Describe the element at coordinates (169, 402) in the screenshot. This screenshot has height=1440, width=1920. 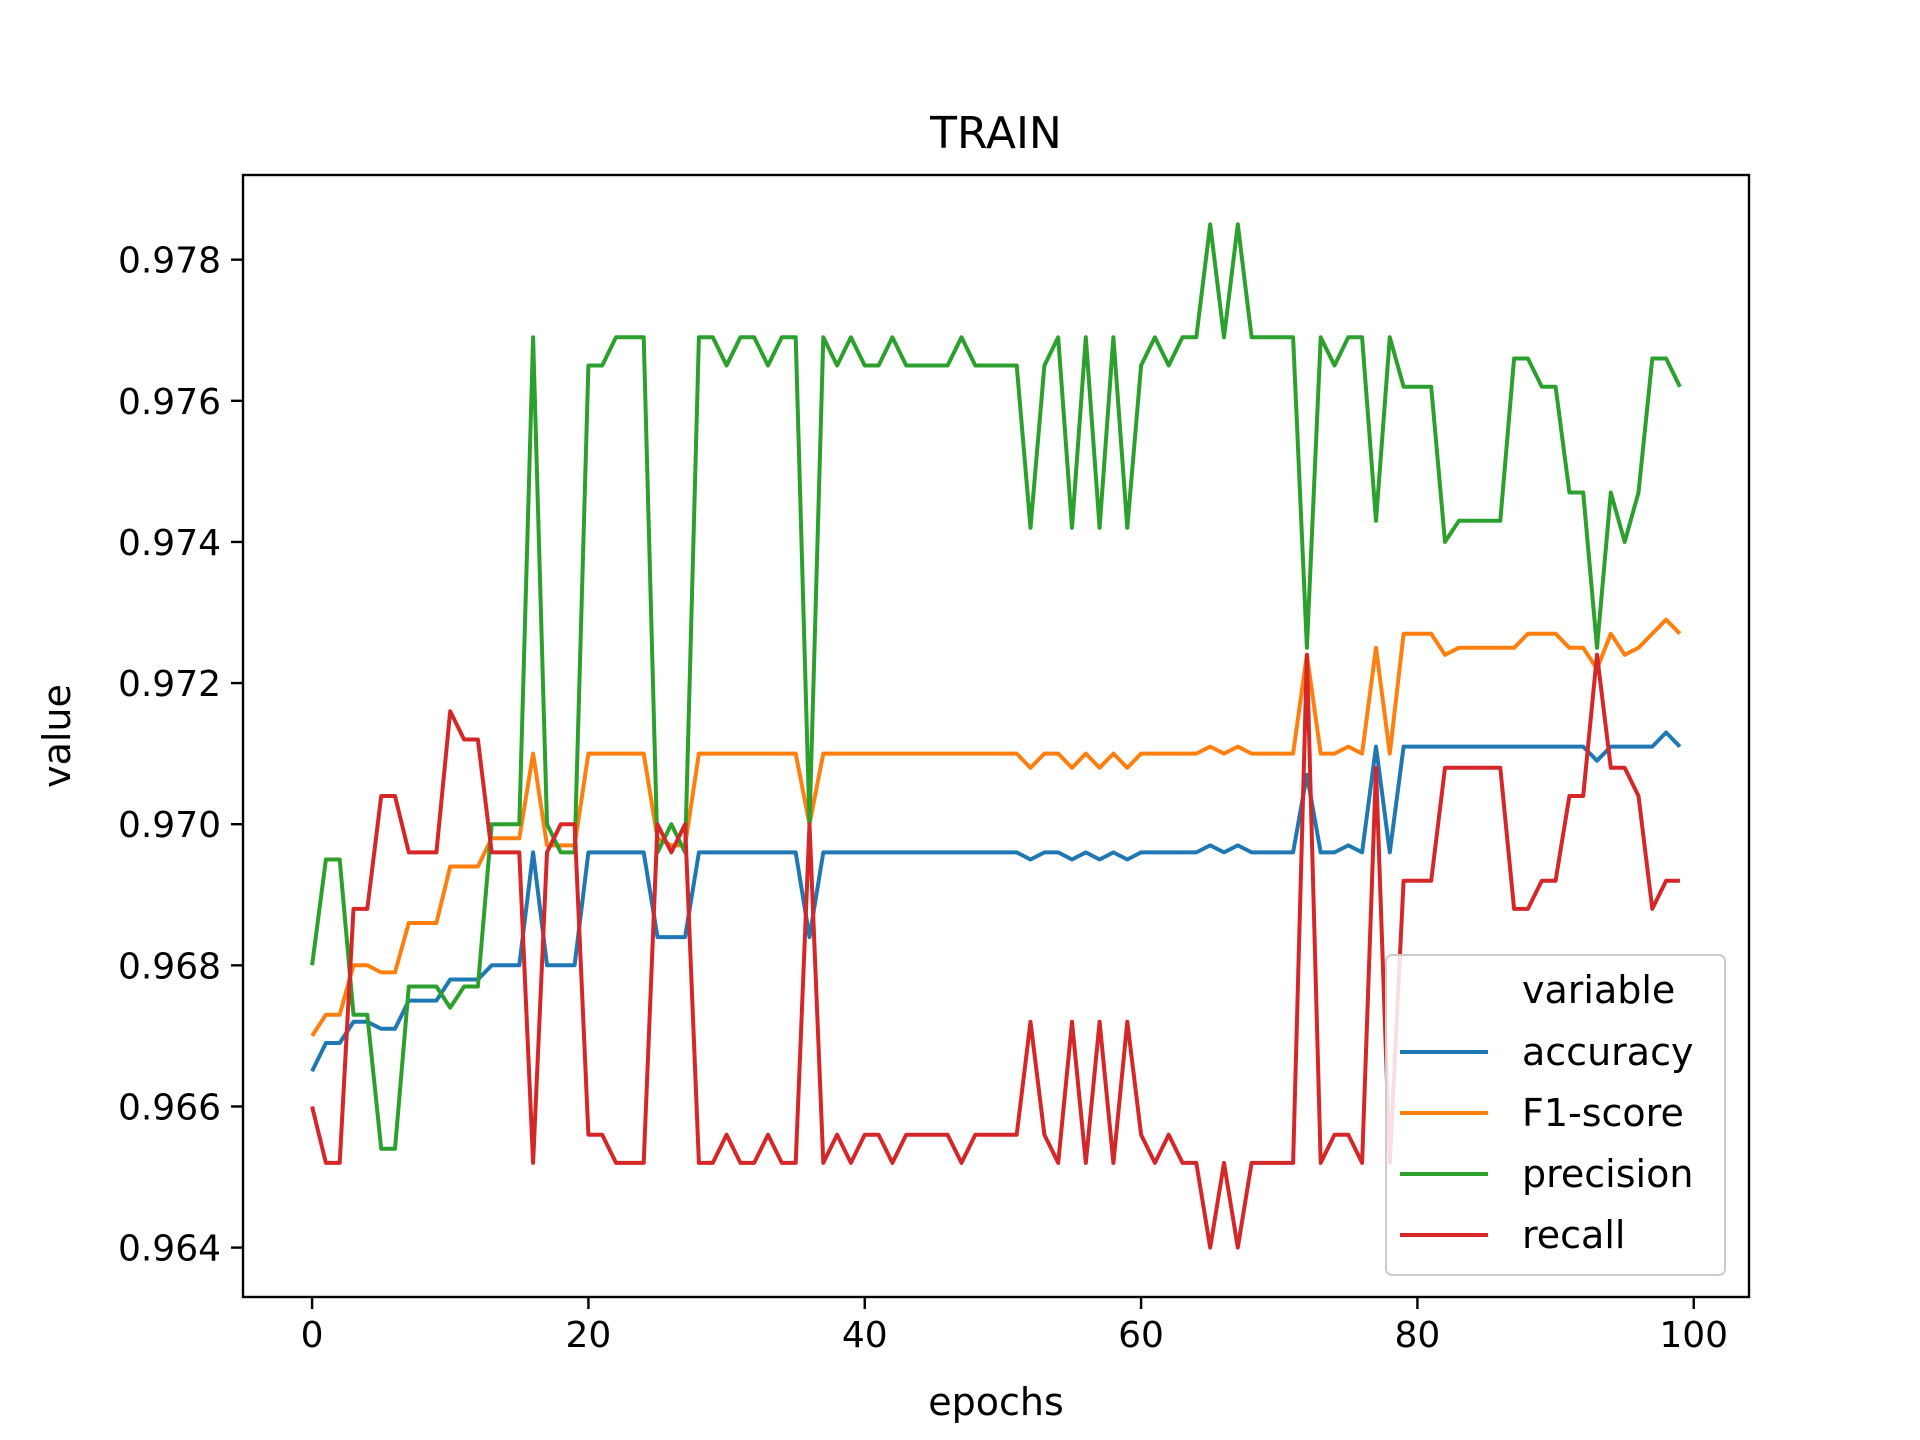
I see `y-tick-label: 0.976` at that location.